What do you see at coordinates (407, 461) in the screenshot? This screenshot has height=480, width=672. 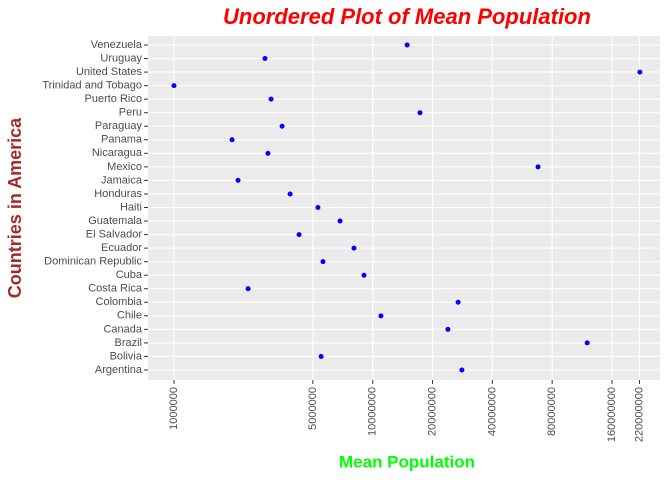 I see `x-axis-label: Mean Population` at bounding box center [407, 461].